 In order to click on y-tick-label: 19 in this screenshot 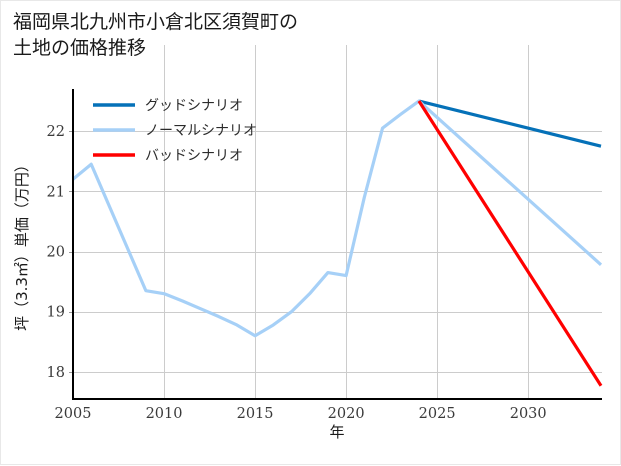, I will do `click(56, 313)`.